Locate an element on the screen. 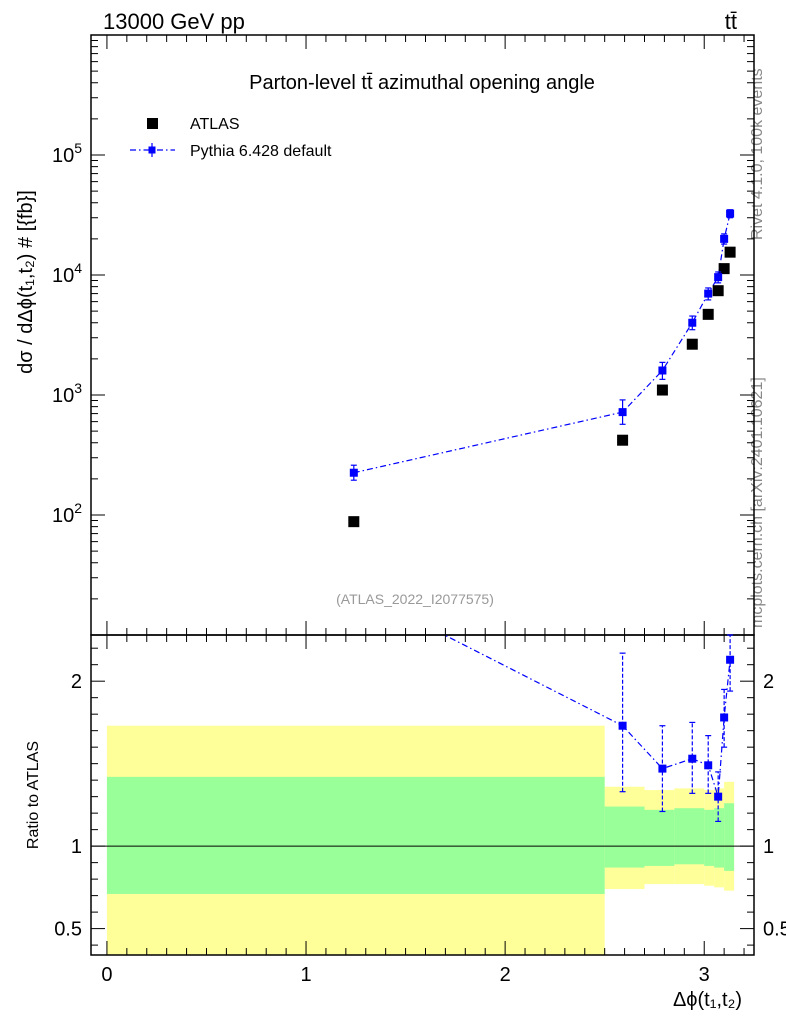 This screenshot has width=786, height=1024. main-y-tick-label: 10² is located at coordinates (67, 513).